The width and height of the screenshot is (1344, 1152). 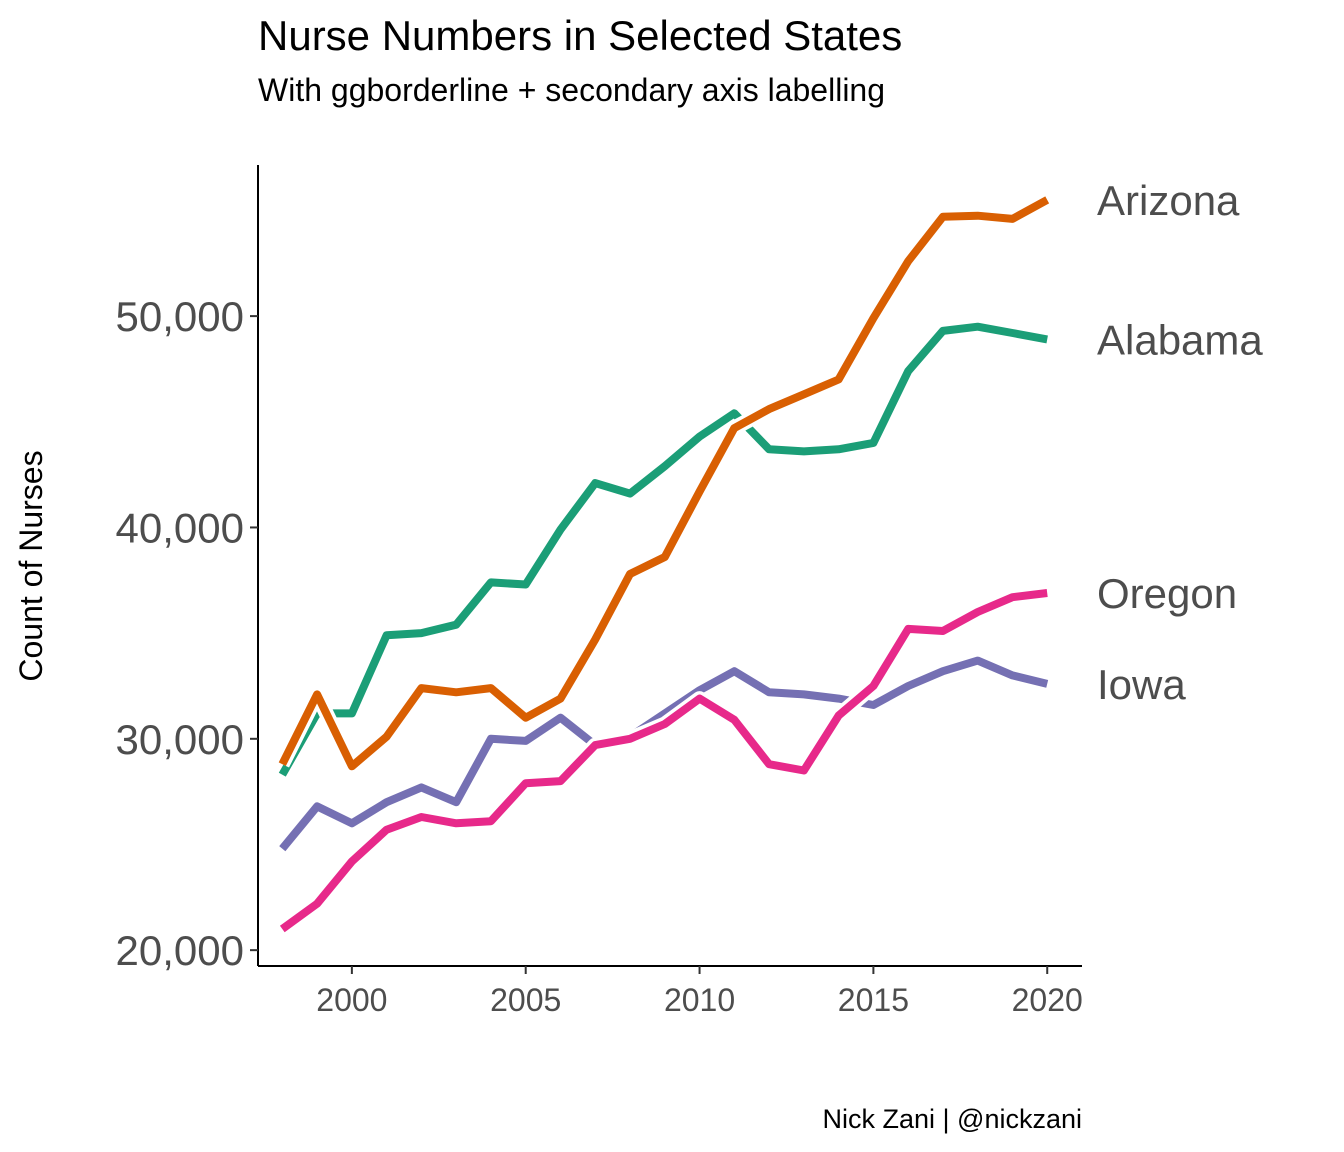 What do you see at coordinates (1168, 200) in the screenshot?
I see `label-arizona: Arizona` at bounding box center [1168, 200].